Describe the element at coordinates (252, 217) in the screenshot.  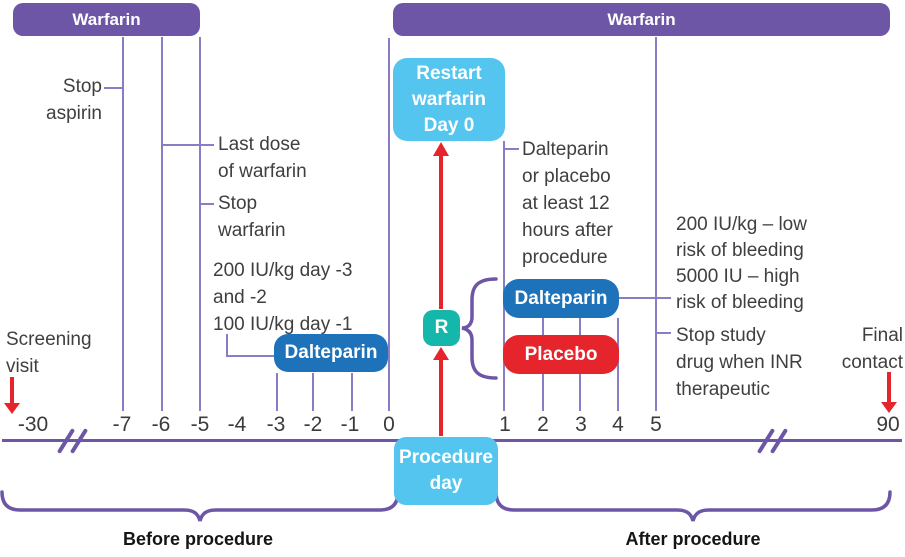
I see `note-stop-warfarin: Stop warfarin` at that location.